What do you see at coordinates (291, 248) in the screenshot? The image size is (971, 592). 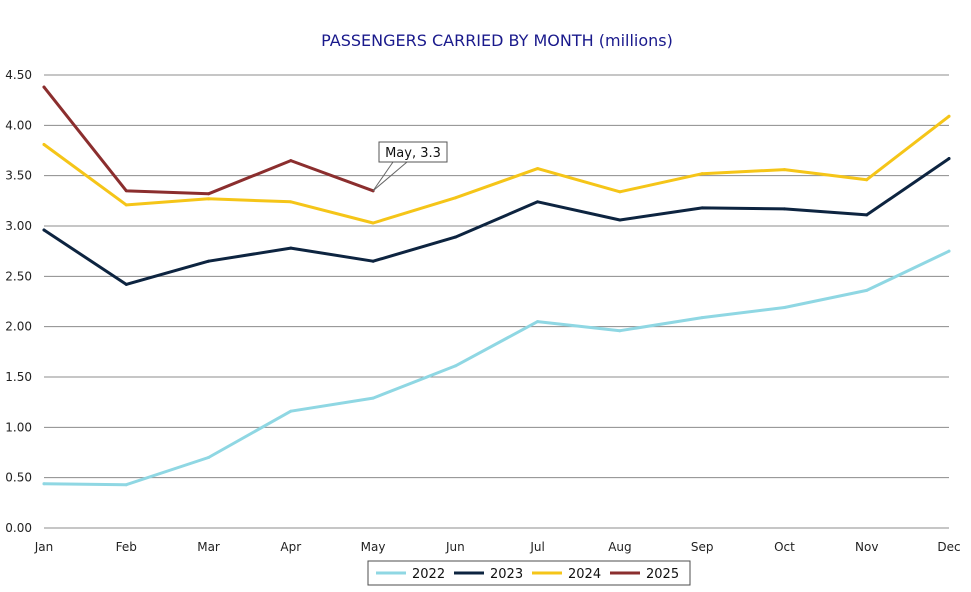 I see `data-point-2023-apr` at bounding box center [291, 248].